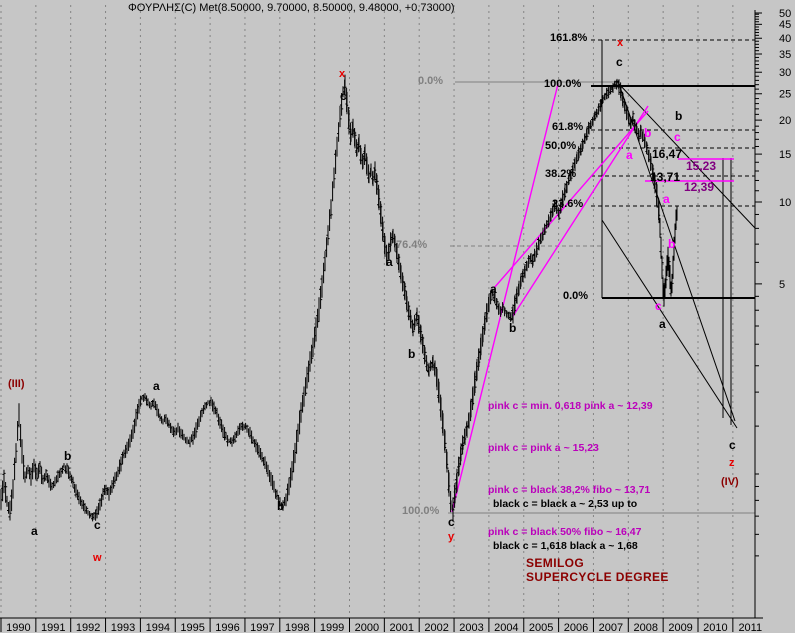 This screenshot has width=795, height=633. Describe the element at coordinates (332, 627) in the screenshot. I see `year-label: 1999` at that location.